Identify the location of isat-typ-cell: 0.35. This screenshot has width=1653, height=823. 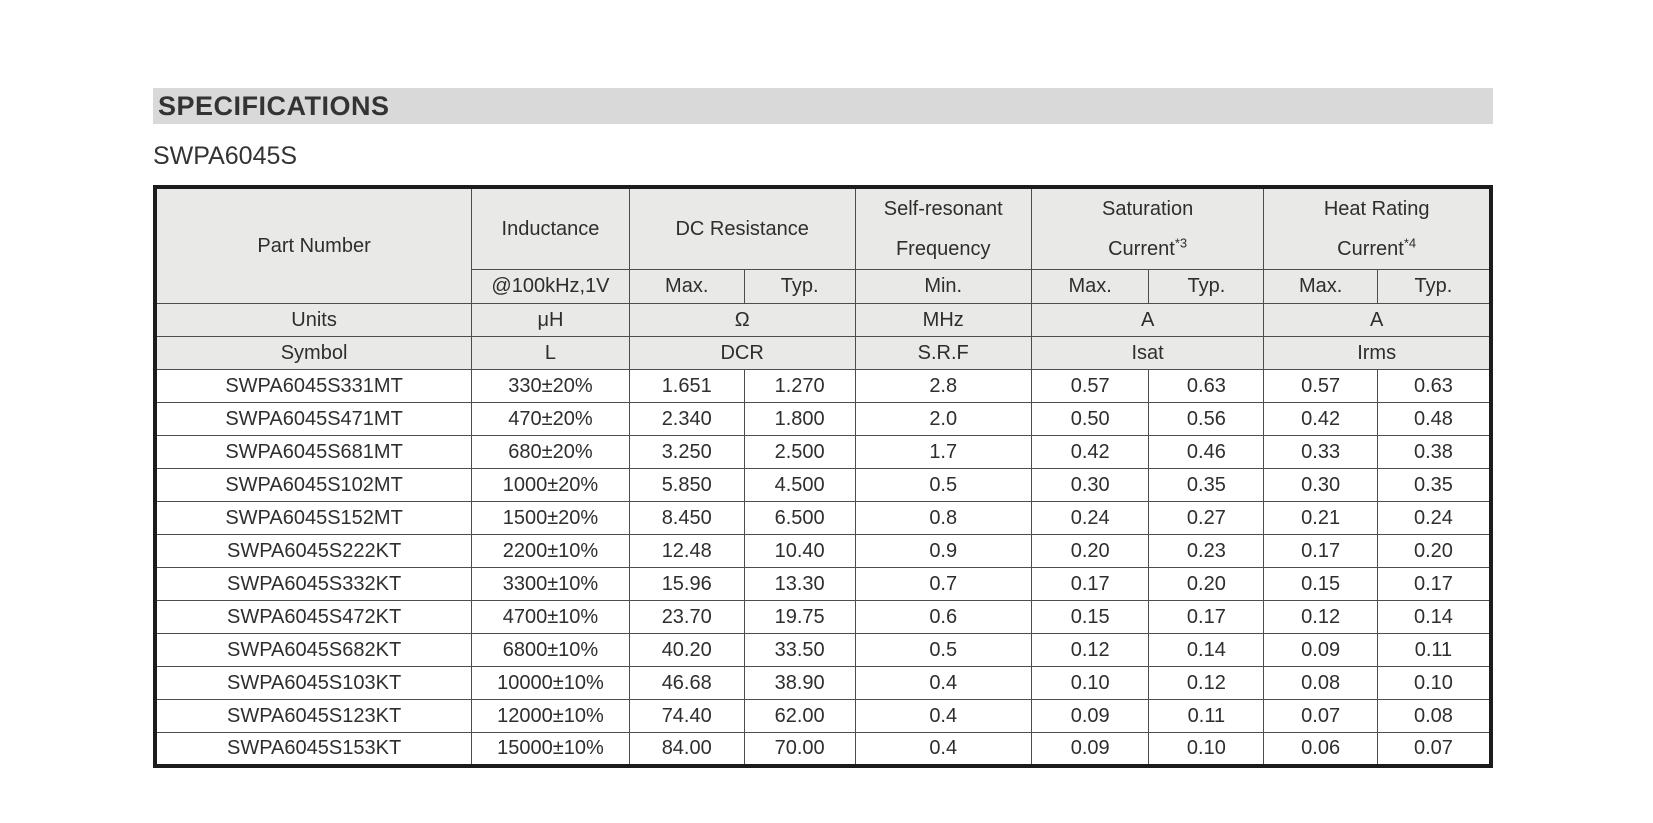
(1206, 485).